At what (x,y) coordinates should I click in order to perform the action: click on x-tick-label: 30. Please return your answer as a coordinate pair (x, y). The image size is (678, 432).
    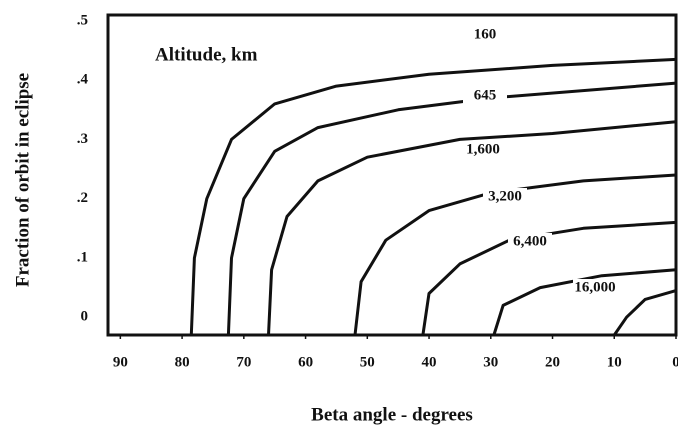
    Looking at the image, I should click on (490, 362).